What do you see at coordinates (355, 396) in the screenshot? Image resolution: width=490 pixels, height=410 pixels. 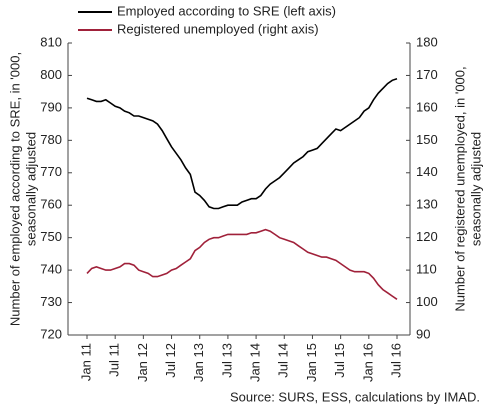 I see `source-note: Source: SURS, ESS, calculations by IMAD.` at bounding box center [355, 396].